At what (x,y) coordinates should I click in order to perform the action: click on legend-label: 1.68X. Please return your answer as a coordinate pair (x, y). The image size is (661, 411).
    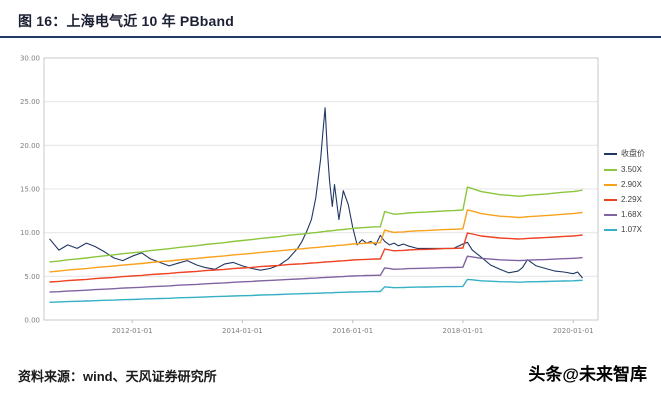
    Looking at the image, I should click on (631, 214).